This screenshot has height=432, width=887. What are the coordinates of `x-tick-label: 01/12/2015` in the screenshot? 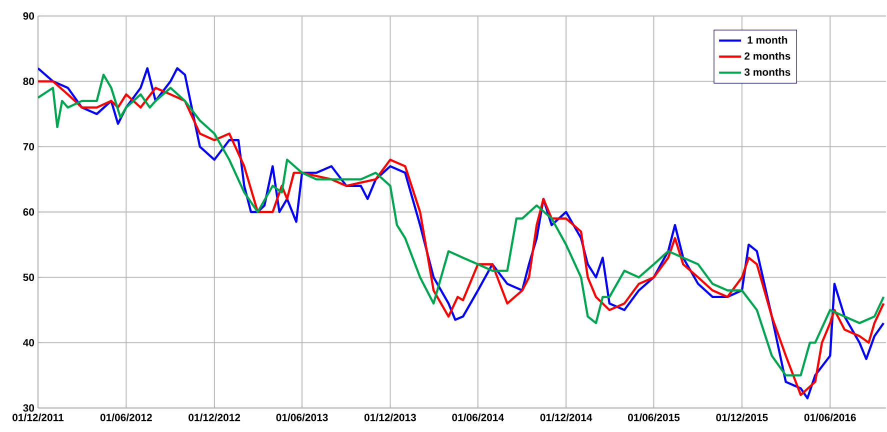 It's located at (742, 418).